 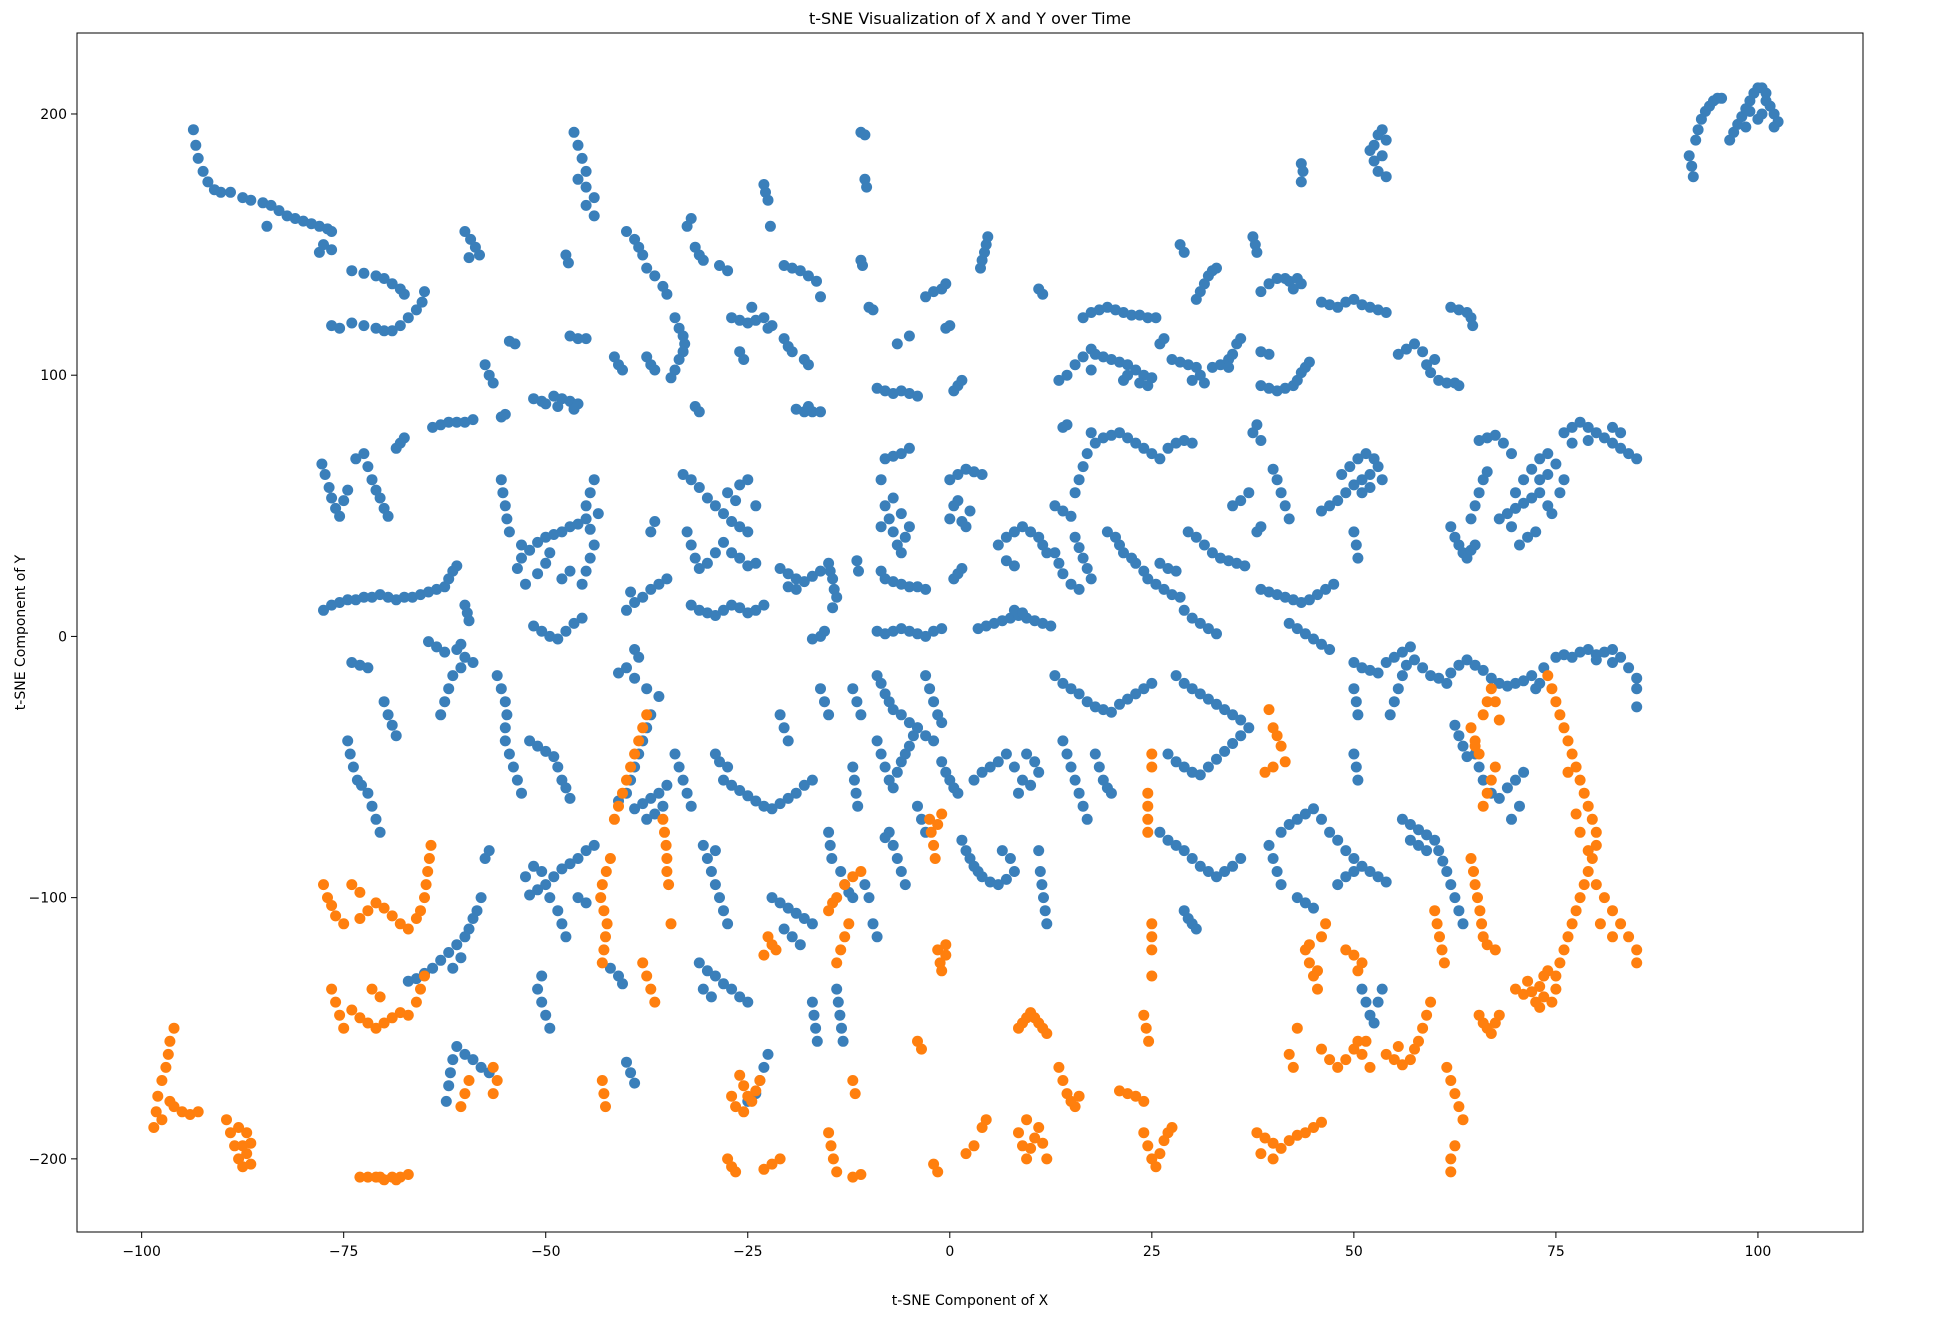 I want to click on y-tick-label: 100, so click(x=53, y=376).